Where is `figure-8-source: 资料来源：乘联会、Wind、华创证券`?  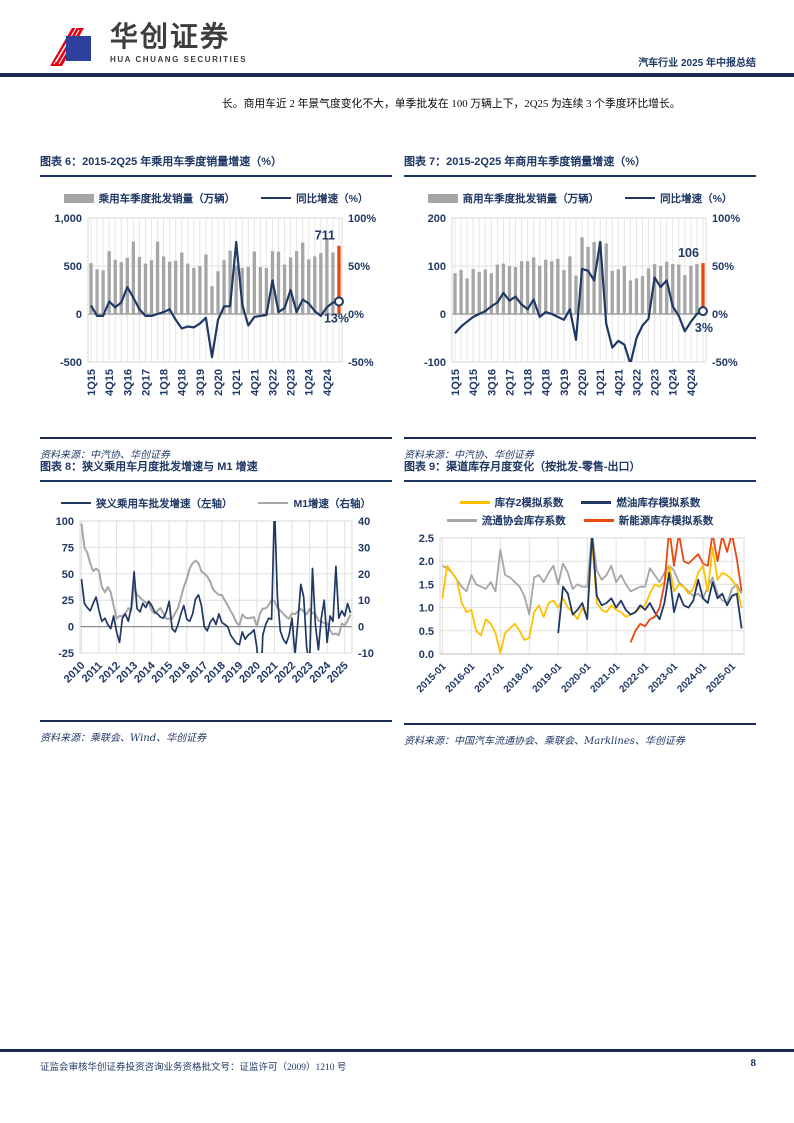 figure-8-source: 资料来源：乘联会、Wind、华创证券 is located at coordinates (123, 738).